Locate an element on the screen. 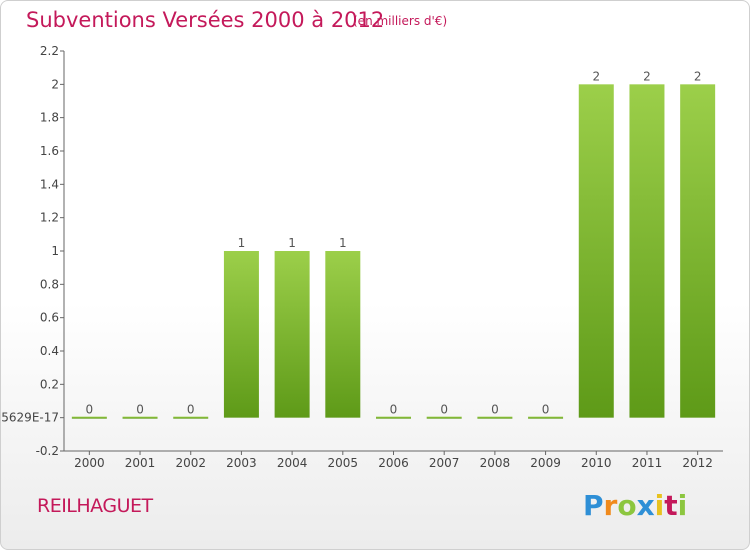  bar-2010 is located at coordinates (596, 251).